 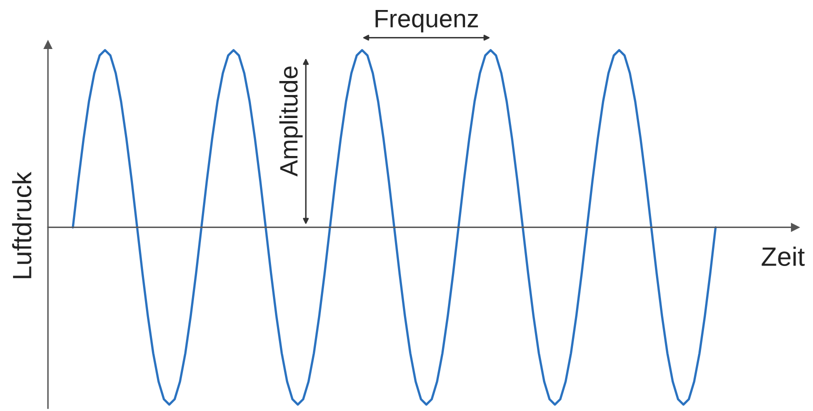 I want to click on text: Frequenz, so click(x=427, y=21).